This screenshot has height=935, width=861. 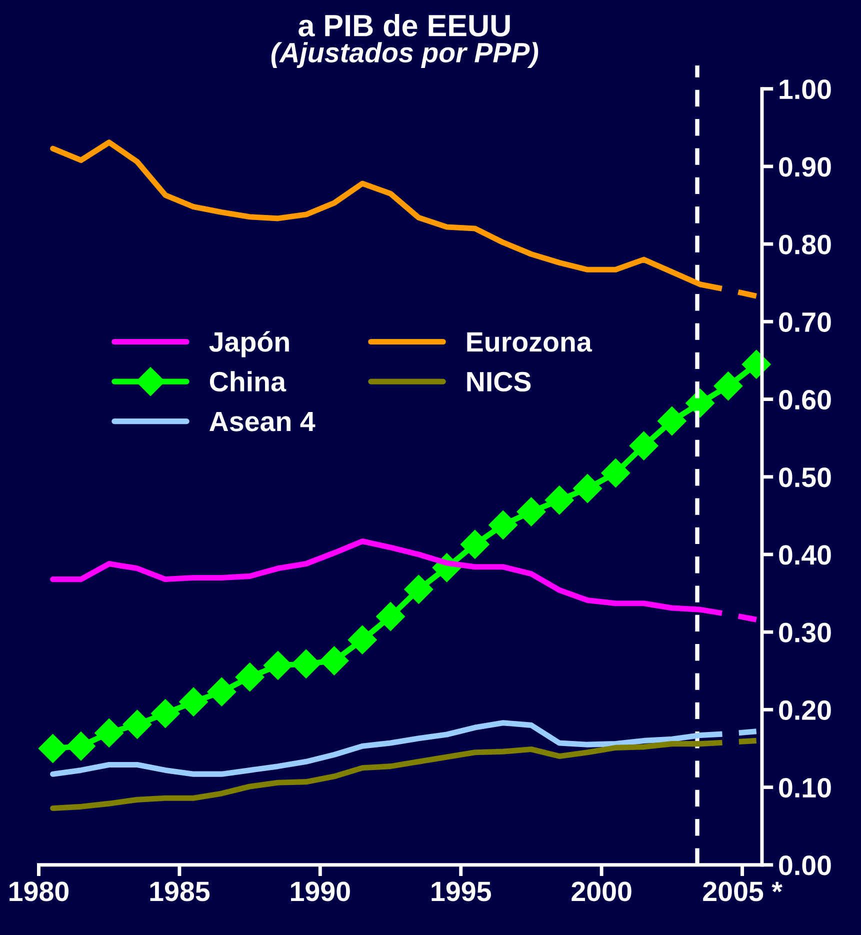 What do you see at coordinates (263, 422) in the screenshot?
I see `legend-label: Asean 4` at bounding box center [263, 422].